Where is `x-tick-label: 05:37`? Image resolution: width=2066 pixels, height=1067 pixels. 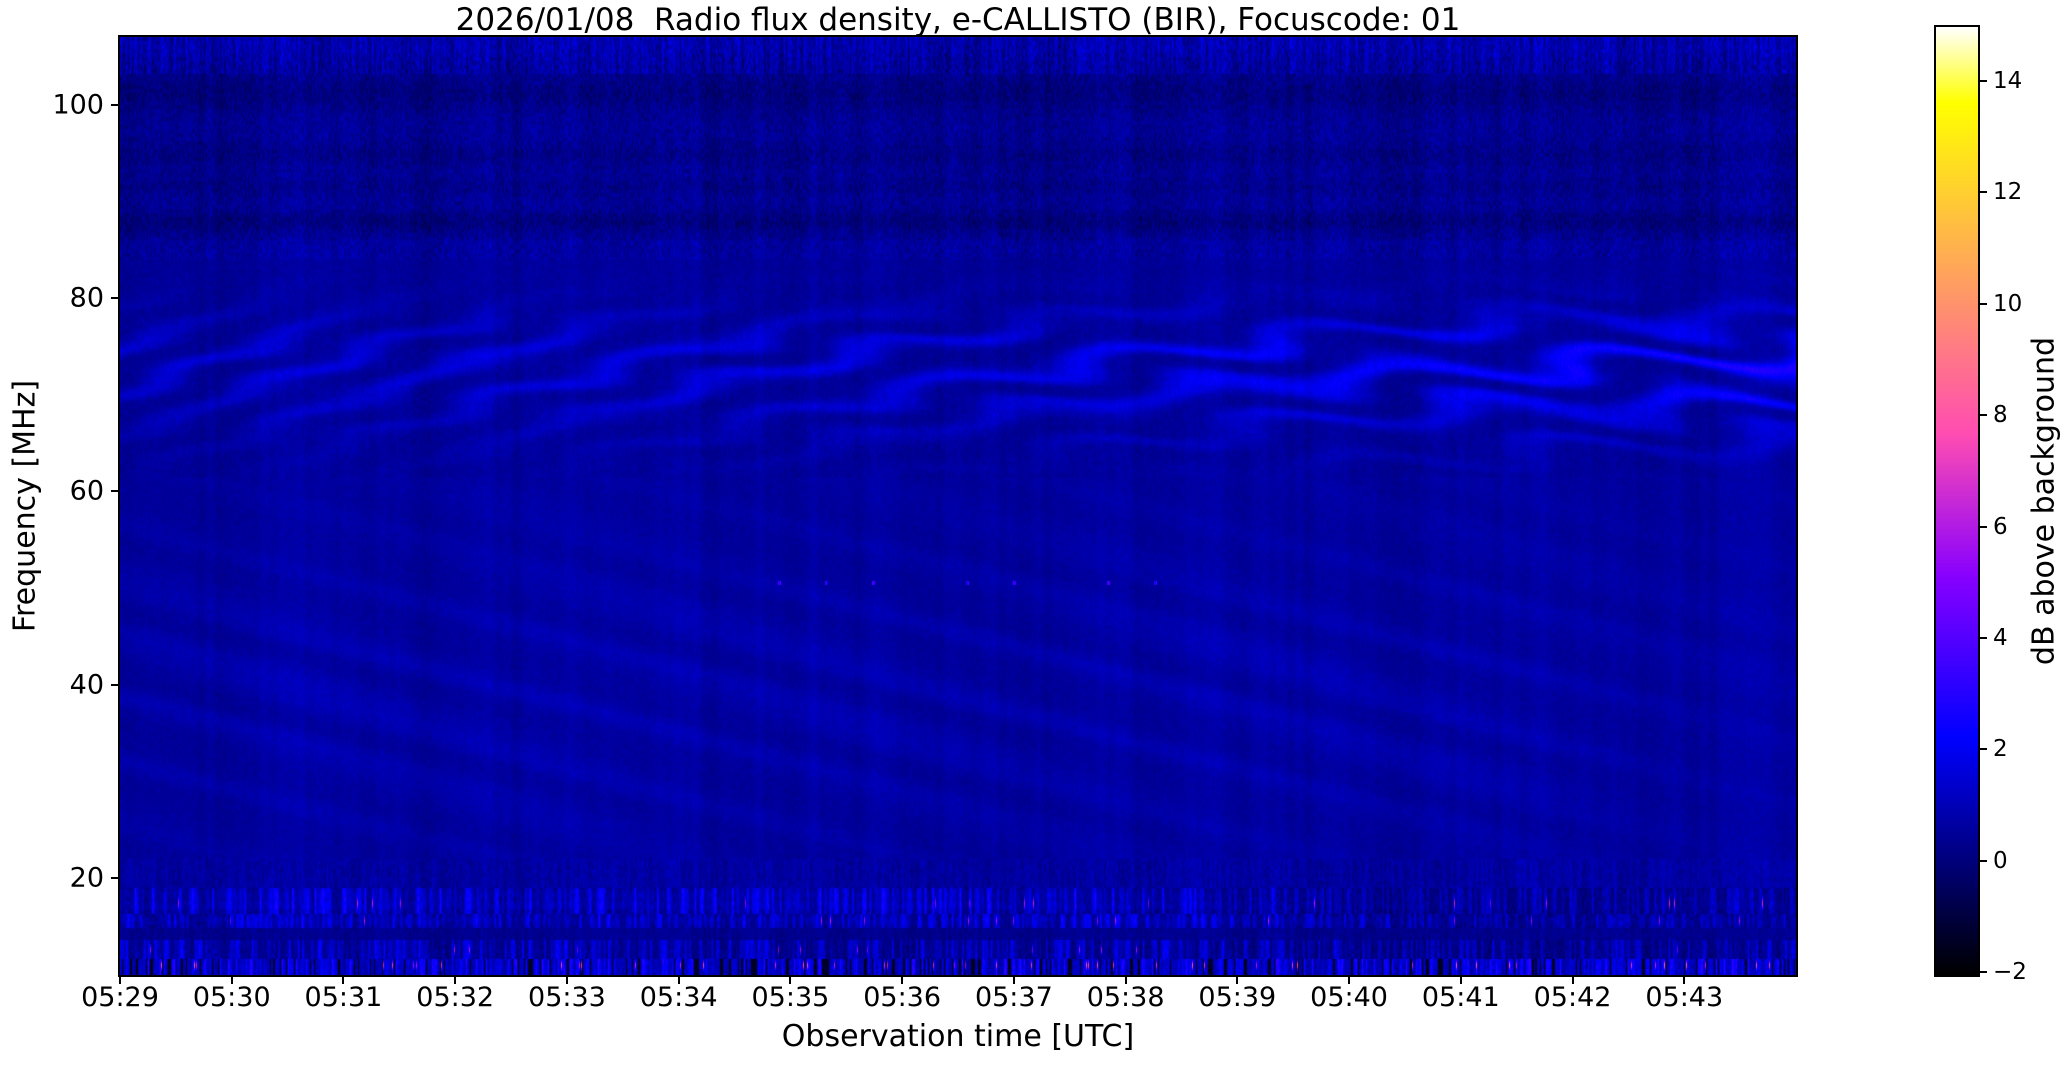 x-tick-label: 05:37 is located at coordinates (1013, 997).